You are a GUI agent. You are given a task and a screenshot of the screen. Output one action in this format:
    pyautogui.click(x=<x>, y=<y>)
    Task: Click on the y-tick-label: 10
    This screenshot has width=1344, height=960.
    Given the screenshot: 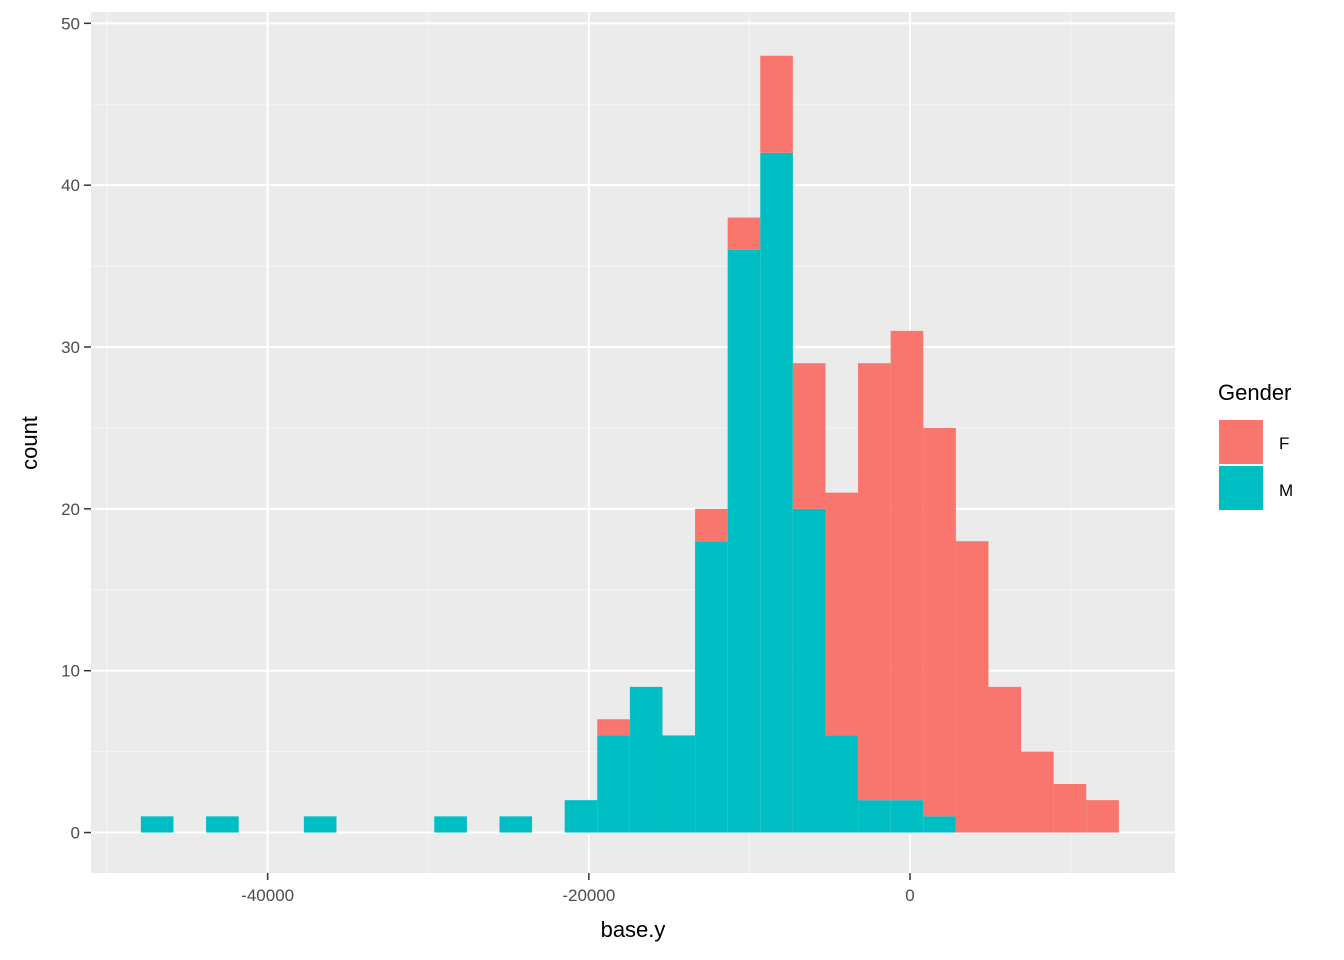 What is the action you would take?
    pyautogui.click(x=70, y=671)
    